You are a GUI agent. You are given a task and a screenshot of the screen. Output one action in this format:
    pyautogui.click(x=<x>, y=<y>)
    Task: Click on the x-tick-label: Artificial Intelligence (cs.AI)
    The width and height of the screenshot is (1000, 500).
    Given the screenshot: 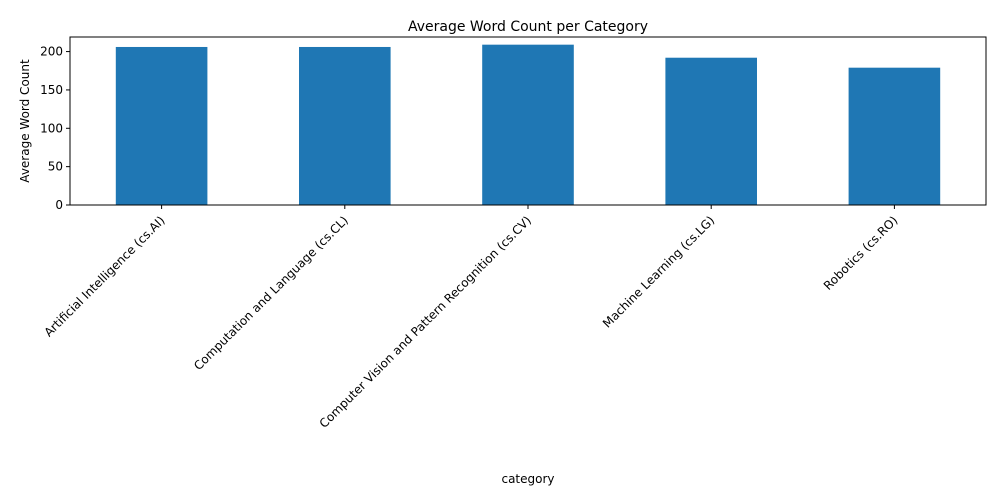 What is the action you would take?
    pyautogui.click(x=104, y=276)
    